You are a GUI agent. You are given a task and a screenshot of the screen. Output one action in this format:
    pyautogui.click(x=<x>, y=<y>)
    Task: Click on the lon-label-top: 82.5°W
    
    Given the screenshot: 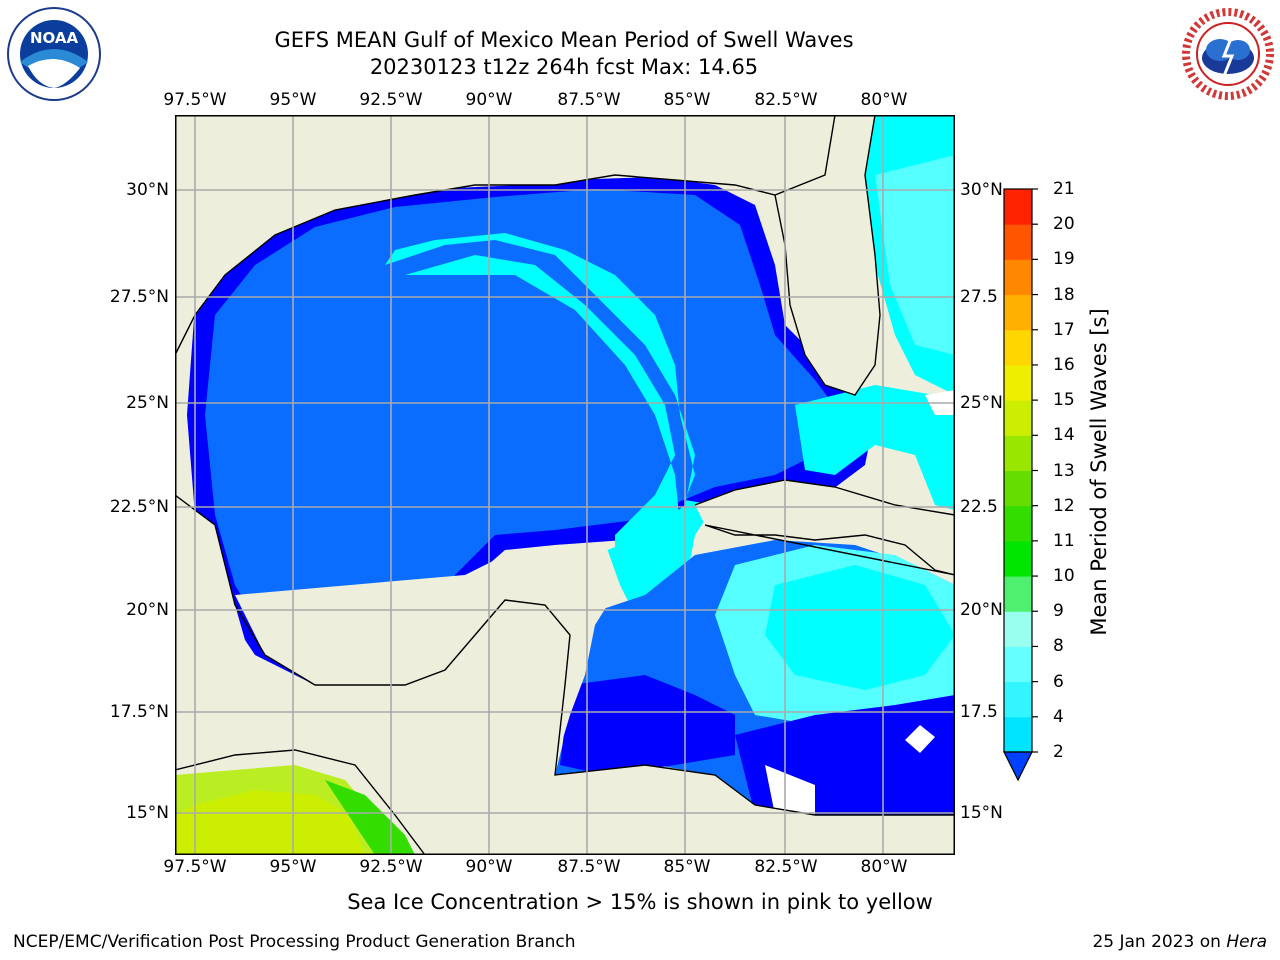 What is the action you would take?
    pyautogui.click(x=786, y=100)
    